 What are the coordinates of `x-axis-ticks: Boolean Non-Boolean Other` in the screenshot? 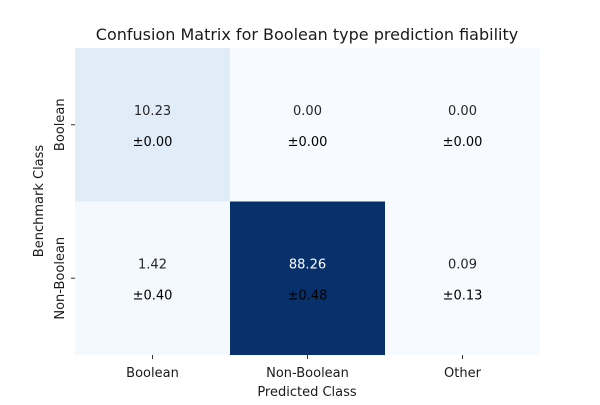 It's located at (304, 368).